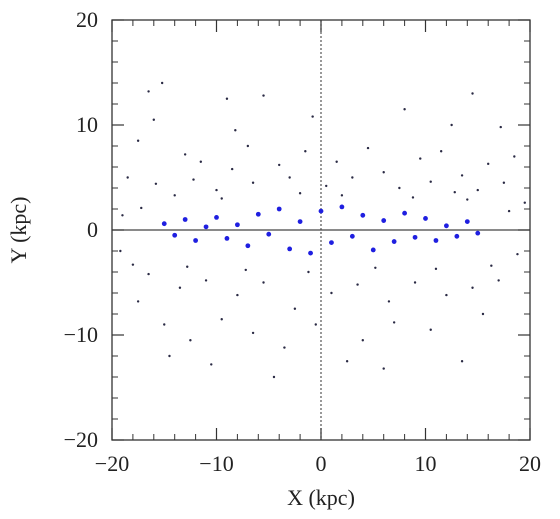  Describe the element at coordinates (87, 124) in the screenshot. I see `y-tick-label: 10` at that location.